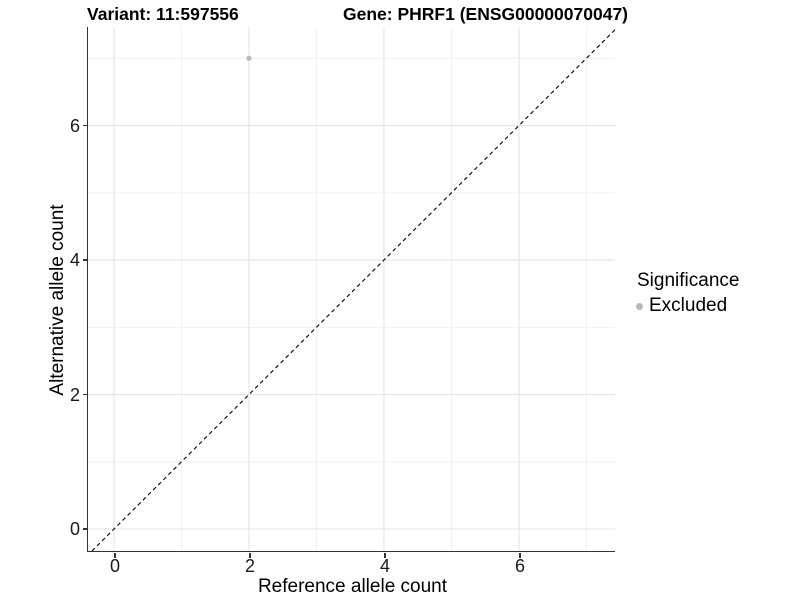  What do you see at coordinates (352, 586) in the screenshot?
I see `x-axis-title: Reference allele count` at bounding box center [352, 586].